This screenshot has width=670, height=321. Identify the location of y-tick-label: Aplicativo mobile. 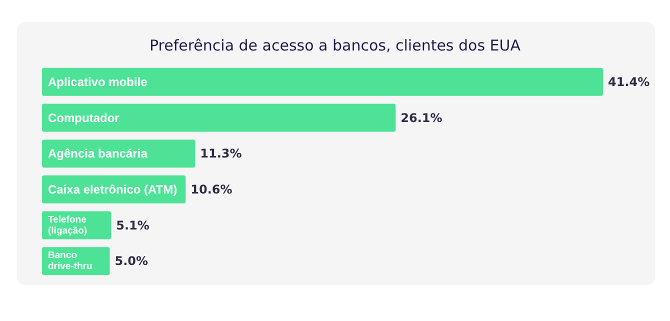
(98, 81).